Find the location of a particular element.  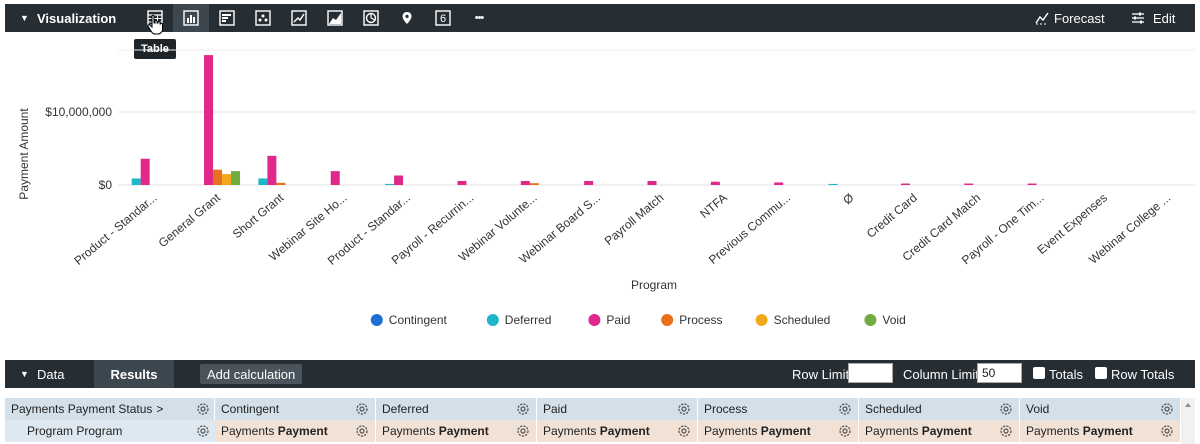

bar-scheduled is located at coordinates (227, 179).